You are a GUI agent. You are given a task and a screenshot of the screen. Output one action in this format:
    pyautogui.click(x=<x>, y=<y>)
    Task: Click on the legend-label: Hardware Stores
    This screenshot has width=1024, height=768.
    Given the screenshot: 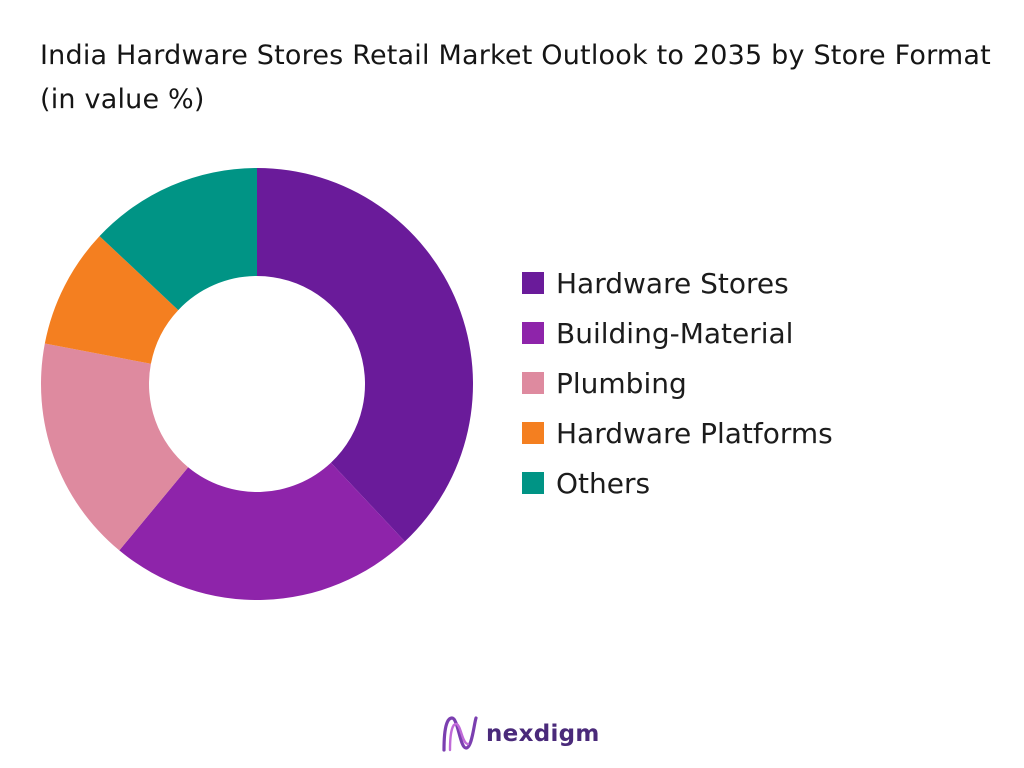 What is the action you would take?
    pyautogui.click(x=672, y=283)
    